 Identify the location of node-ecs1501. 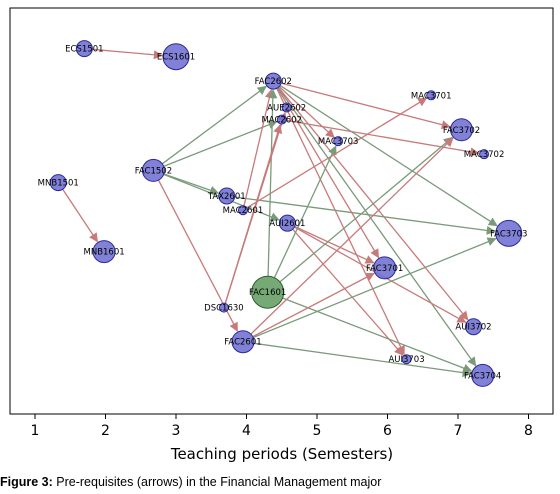
(84, 49).